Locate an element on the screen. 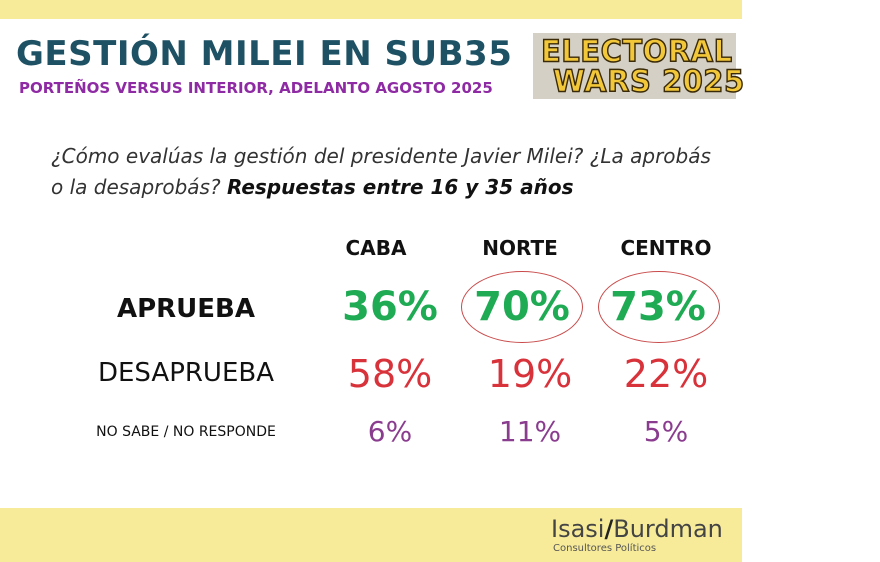  value-caba-aprueba: 36% is located at coordinates (390, 307).